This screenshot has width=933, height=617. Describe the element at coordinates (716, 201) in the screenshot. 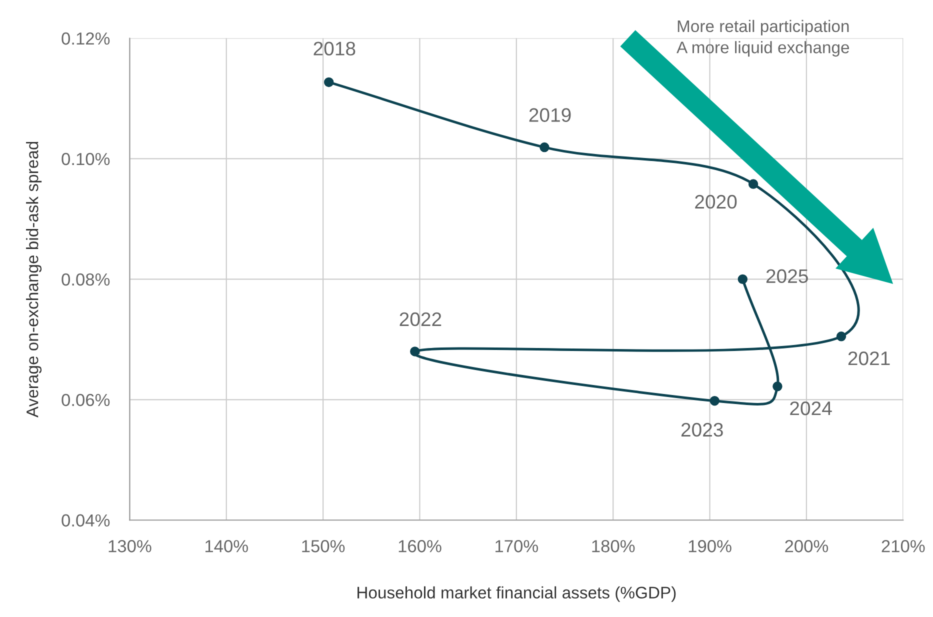

I see `annotation: 2020` at that location.